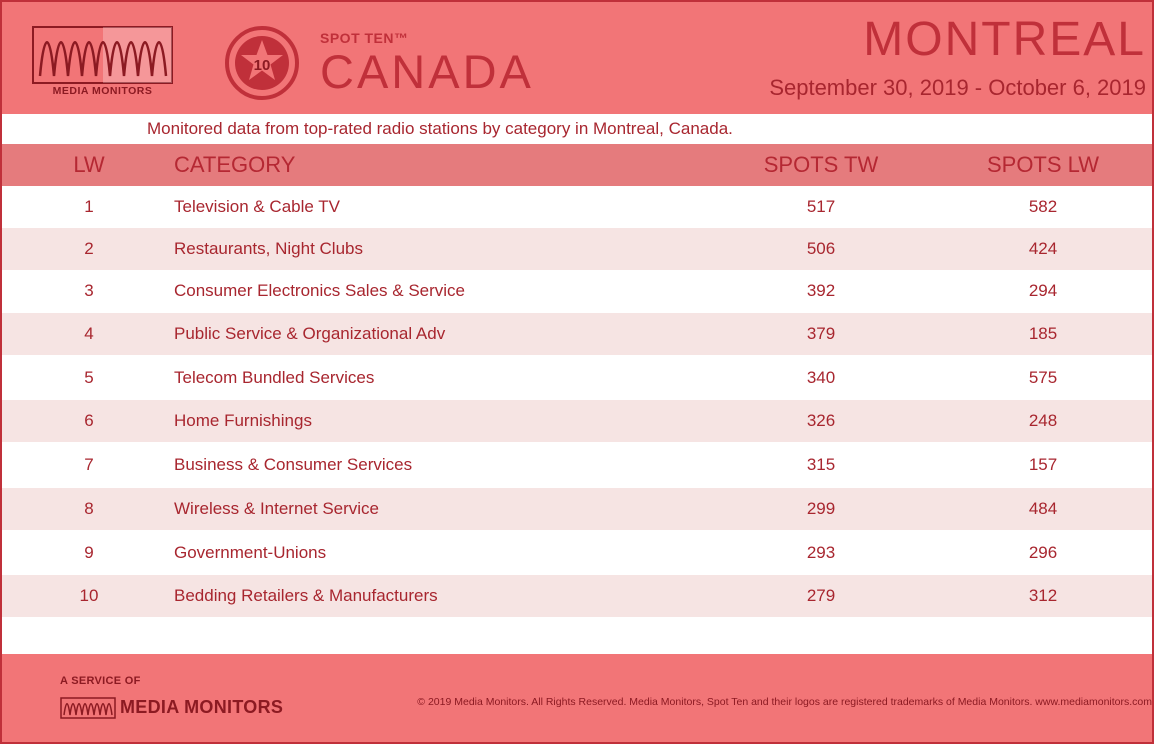 This screenshot has height=744, width=1154. Describe the element at coordinates (89, 248) in the screenshot. I see `rank-cell: 2` at that location.